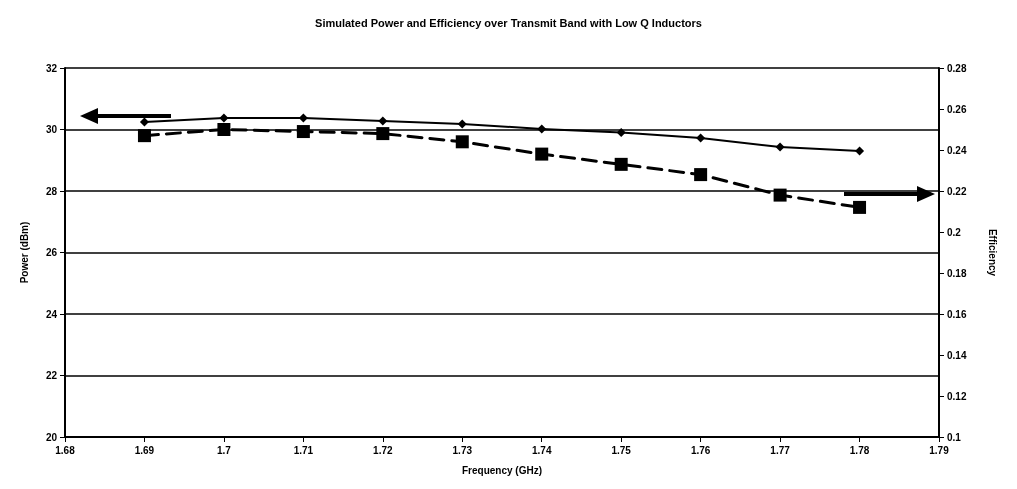 Image resolution: width=1017 pixels, height=489 pixels. Describe the element at coordinates (51, 375) in the screenshot. I see `y-tick-label: 22` at that location.